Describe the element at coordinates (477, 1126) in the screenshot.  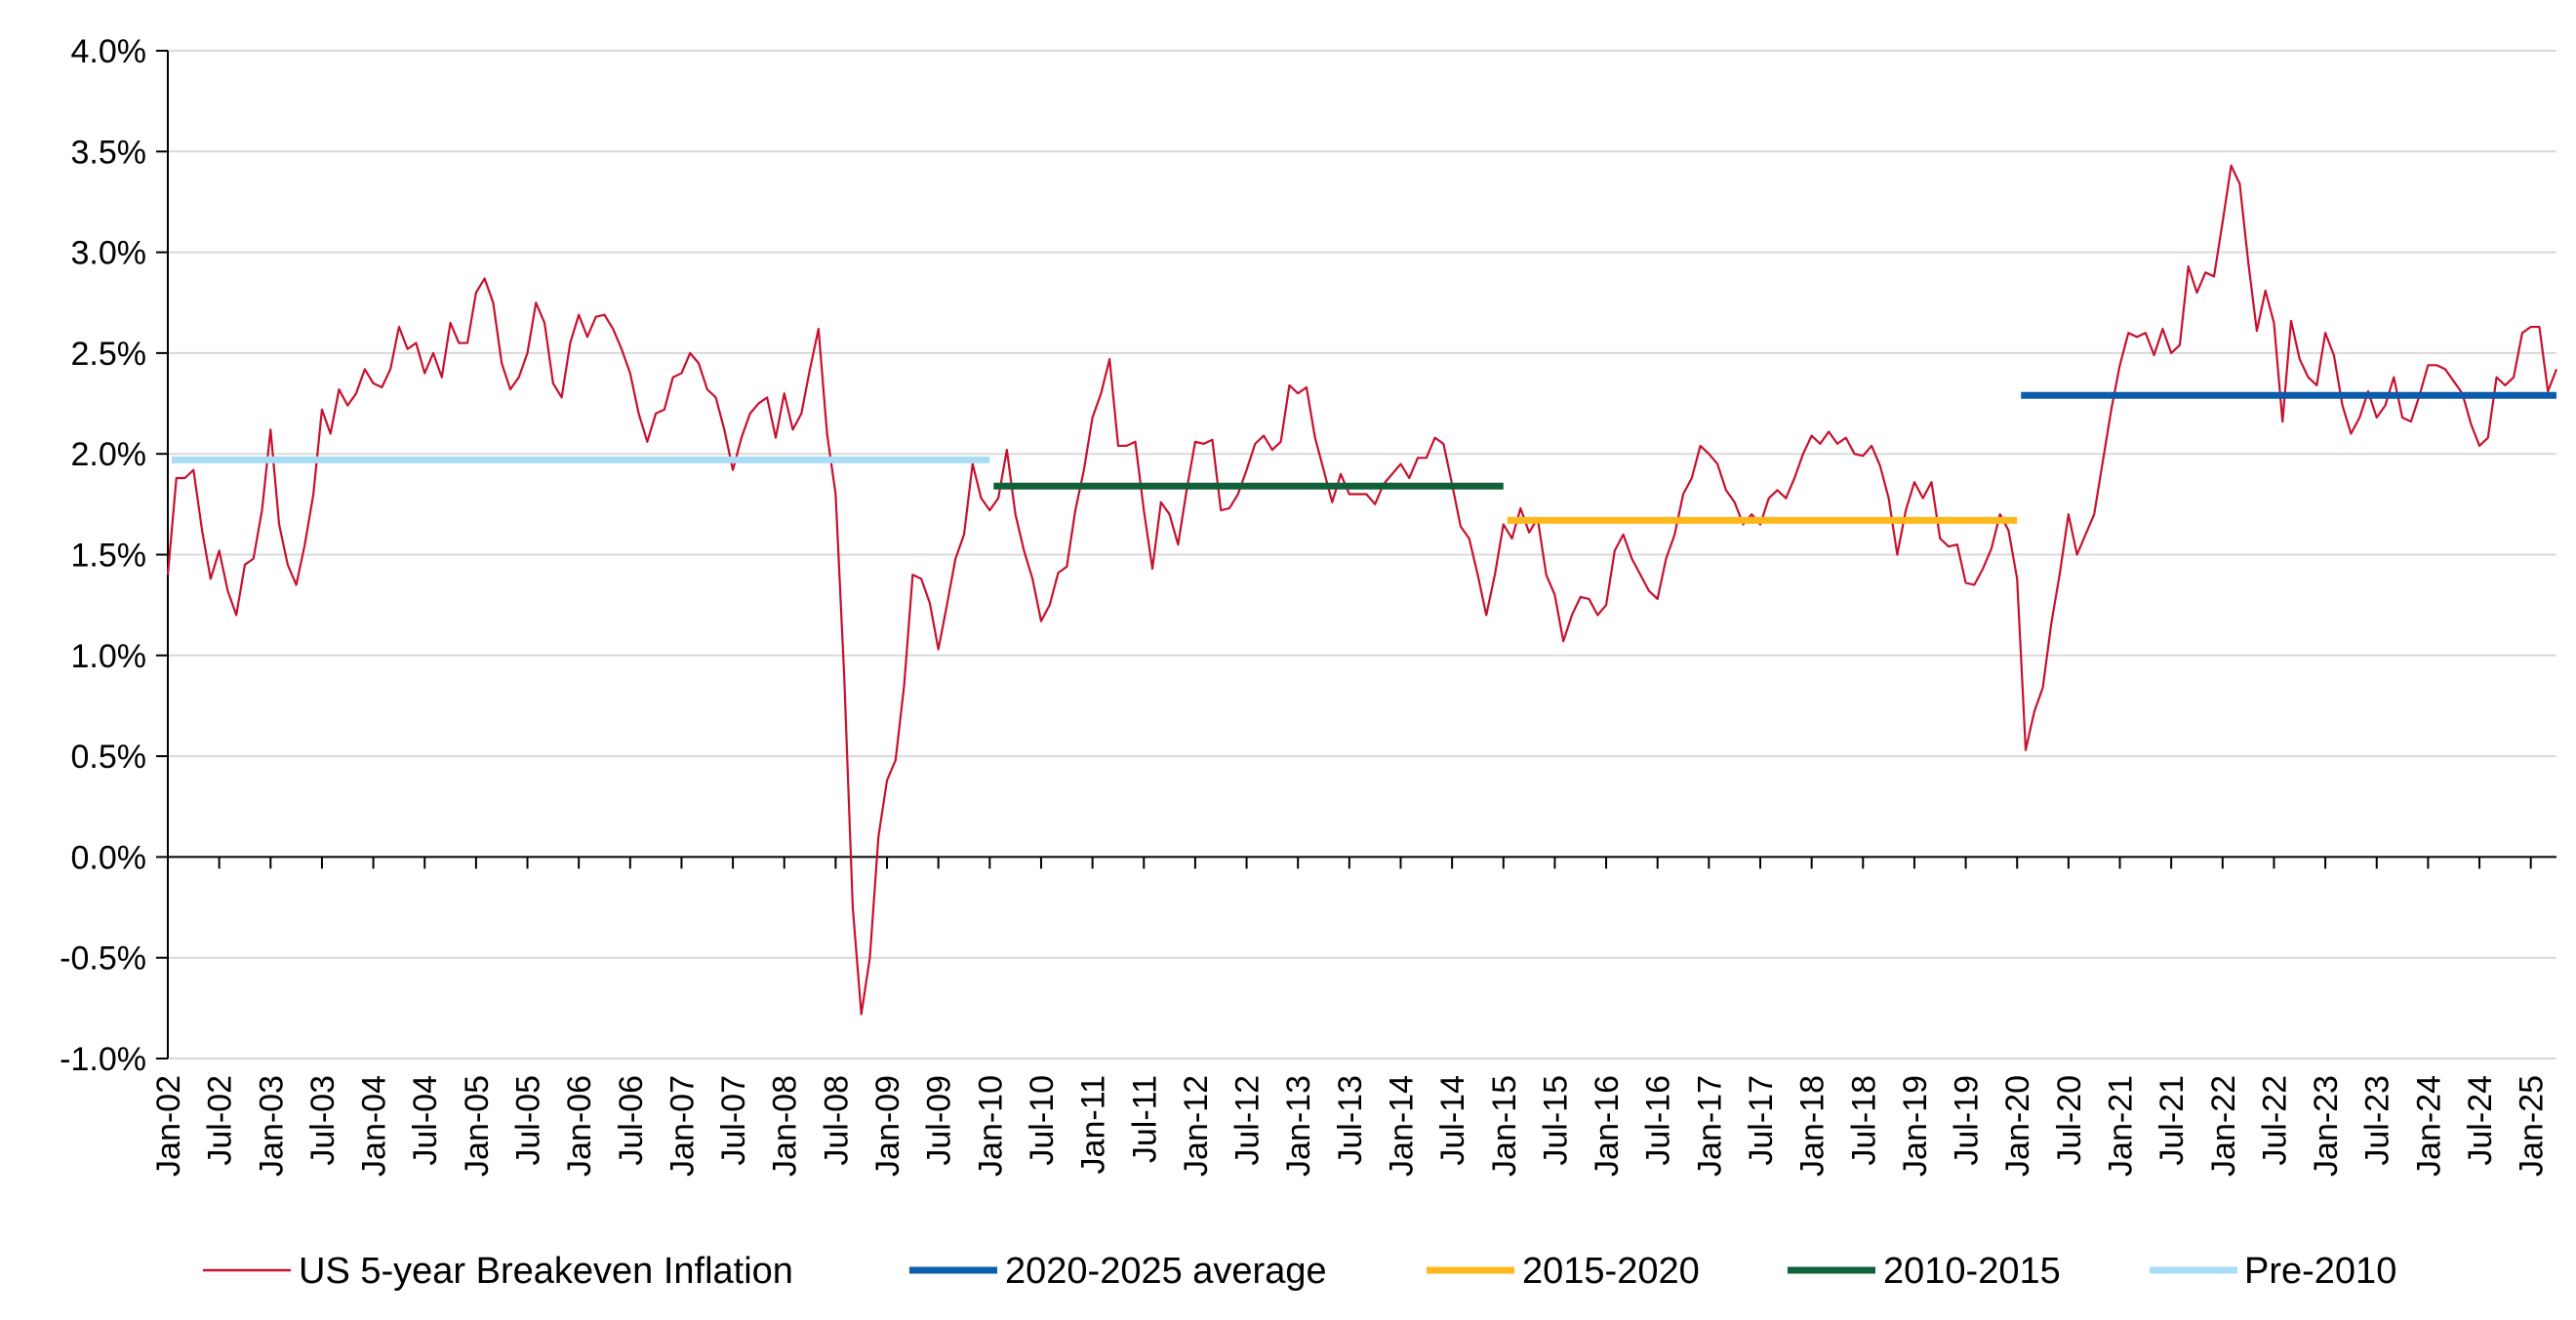
I see `x-tick-label: Jan-05` at that location.